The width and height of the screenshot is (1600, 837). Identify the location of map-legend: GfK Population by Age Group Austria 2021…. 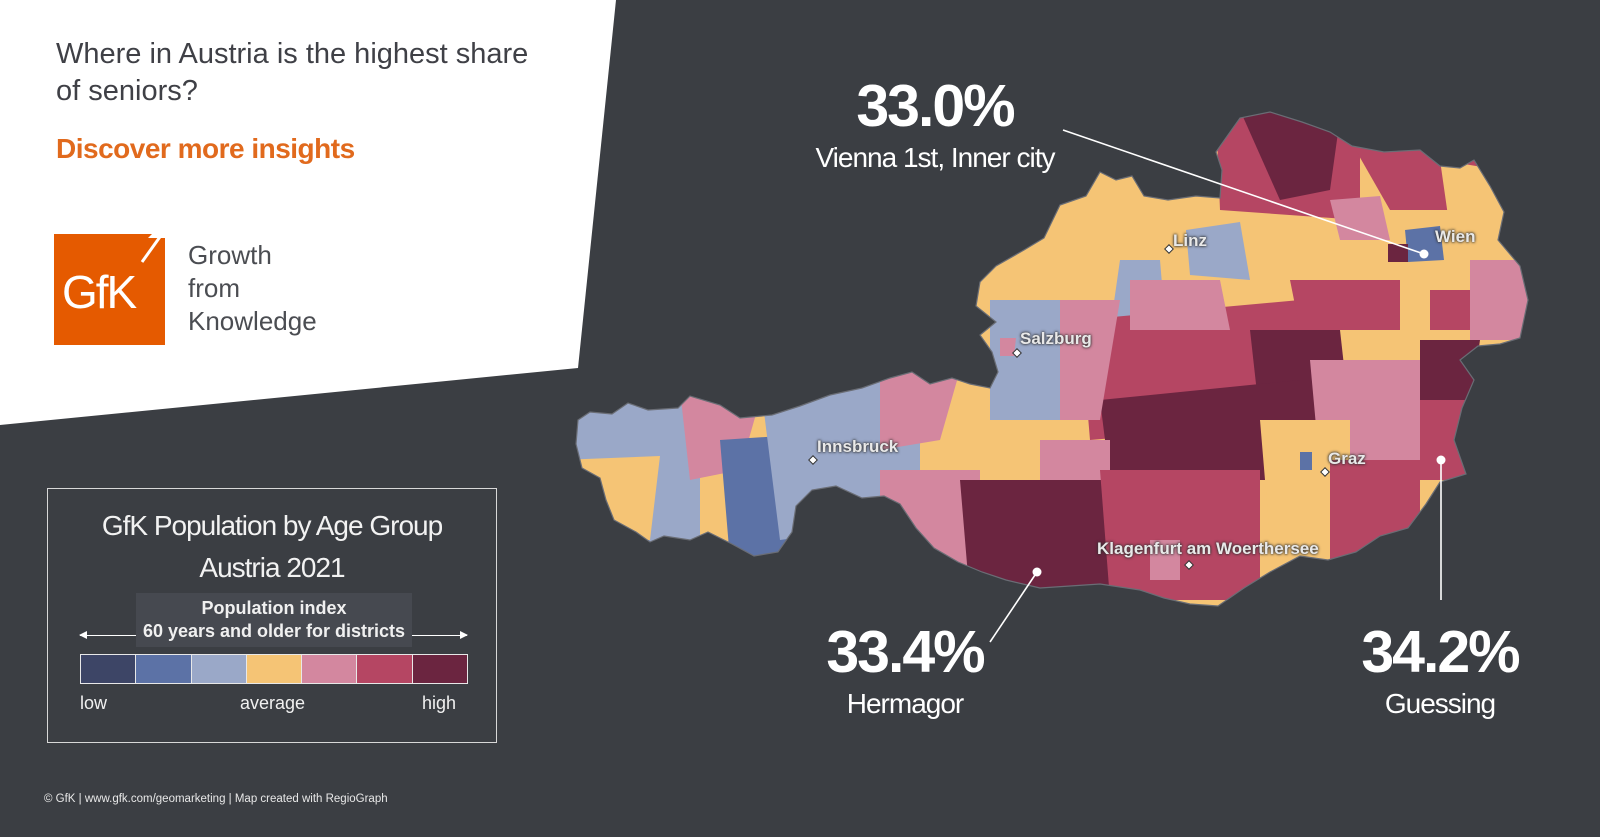
(272, 615).